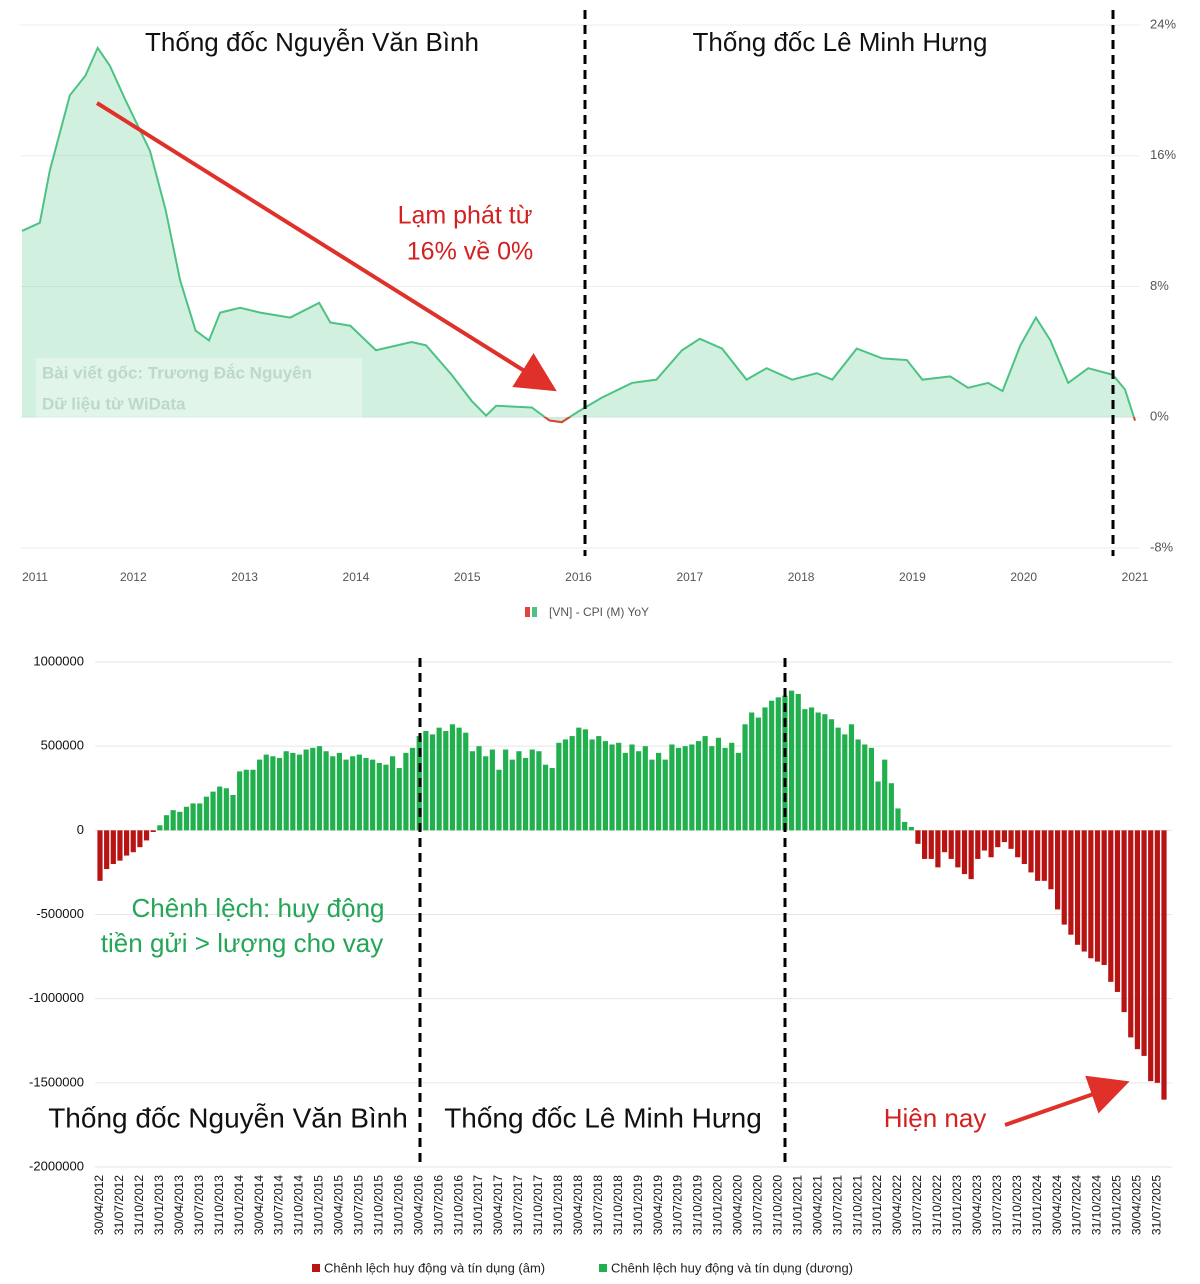  I want to click on y-tick-label: -8%, so click(1162, 546).